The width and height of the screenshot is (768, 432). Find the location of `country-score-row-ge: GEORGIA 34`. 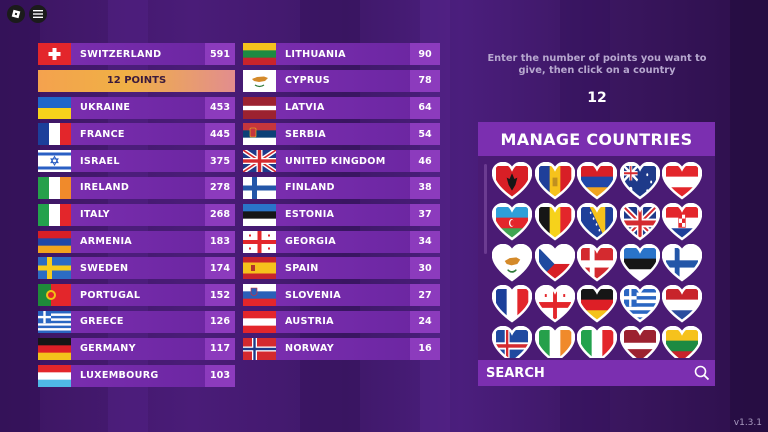

country-score-row-ge: GEORGIA 34 is located at coordinates (341, 241).